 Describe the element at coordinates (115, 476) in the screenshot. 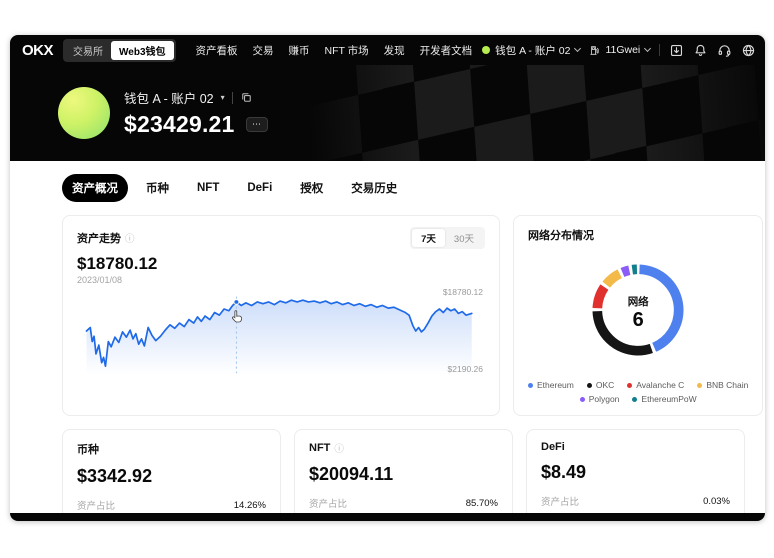

I see `tokens-value: $3342.92` at that location.